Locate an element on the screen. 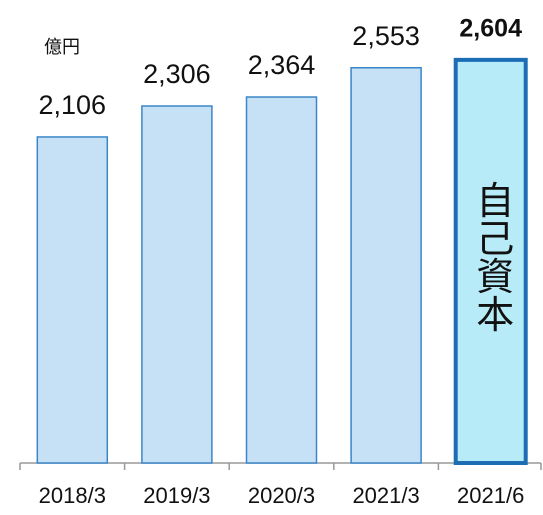 The image size is (543, 515). x-tick-label: 2021/3 is located at coordinates (385, 495).